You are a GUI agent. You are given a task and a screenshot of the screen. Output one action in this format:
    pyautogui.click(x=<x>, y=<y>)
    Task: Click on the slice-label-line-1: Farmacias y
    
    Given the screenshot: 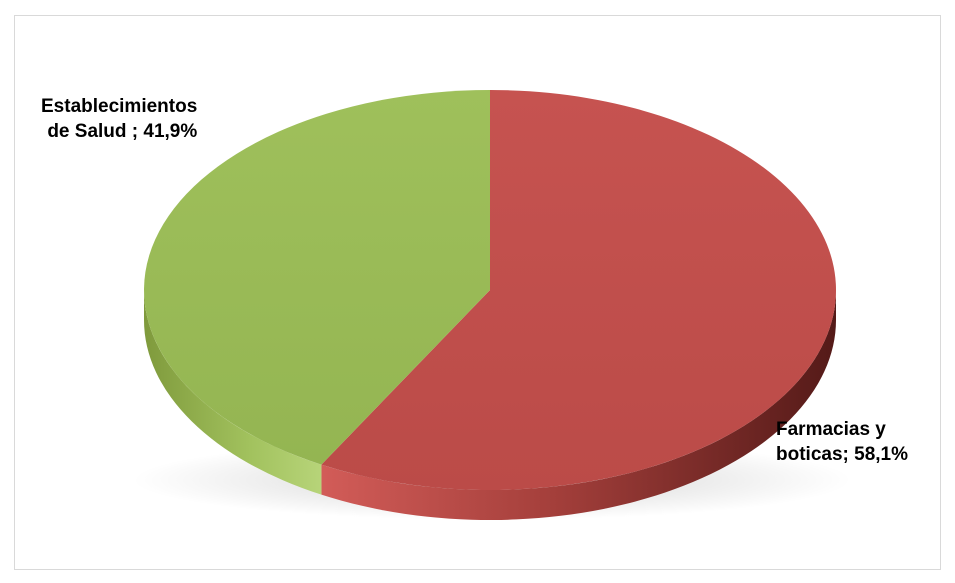 What is the action you would take?
    pyautogui.click(x=831, y=429)
    